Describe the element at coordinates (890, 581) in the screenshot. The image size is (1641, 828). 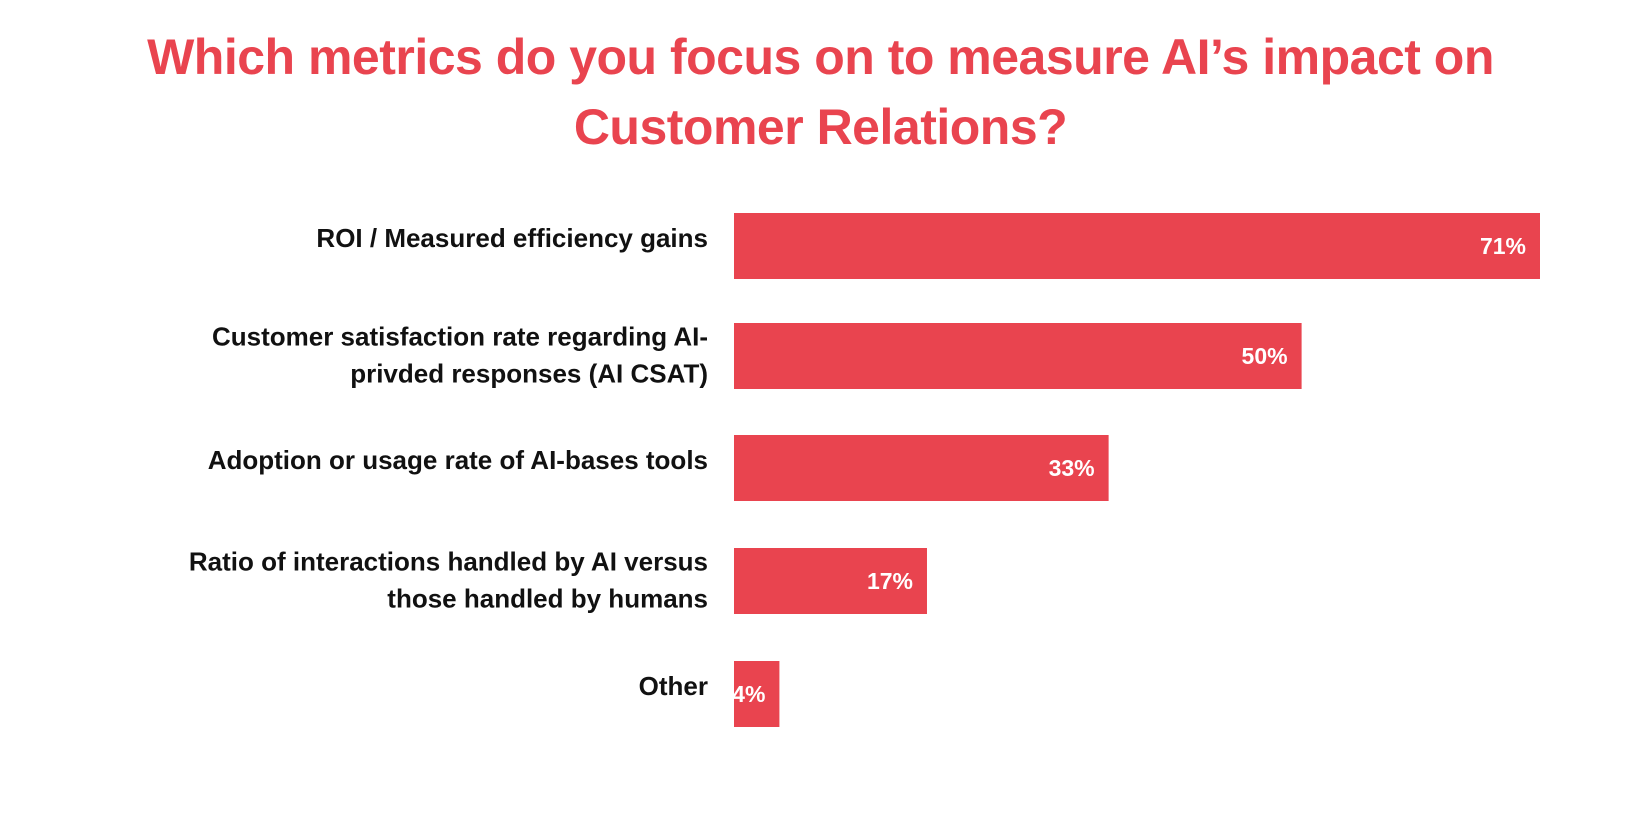
I see `value-label-4: 17%` at that location.